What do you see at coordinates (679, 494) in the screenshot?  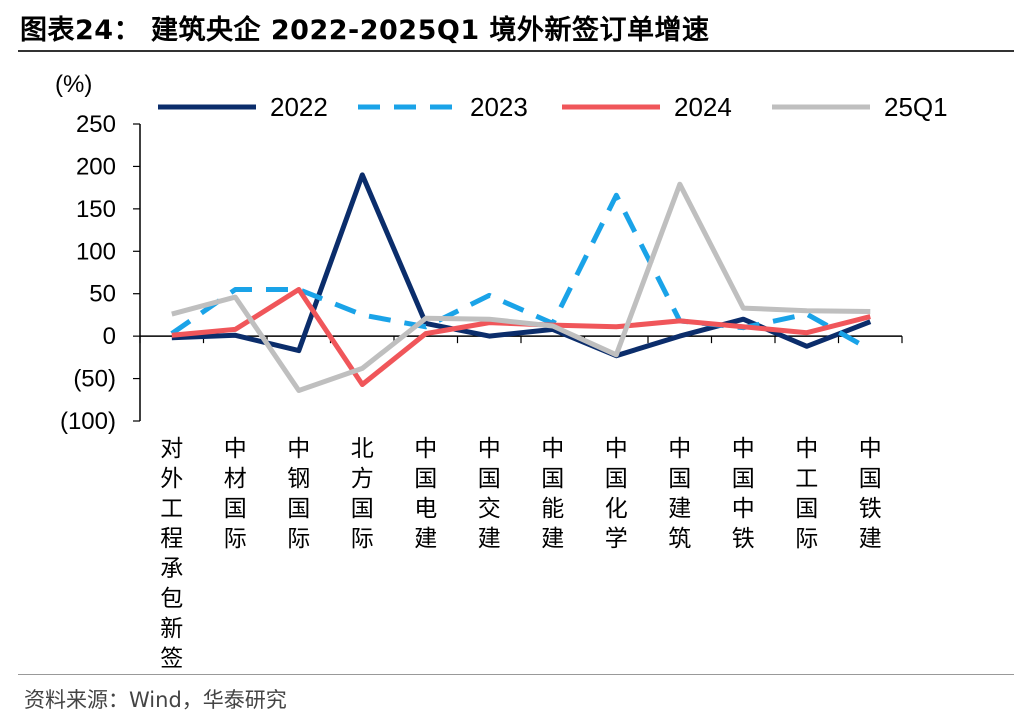 I see `x-category-label: 中国建筑` at bounding box center [679, 494].